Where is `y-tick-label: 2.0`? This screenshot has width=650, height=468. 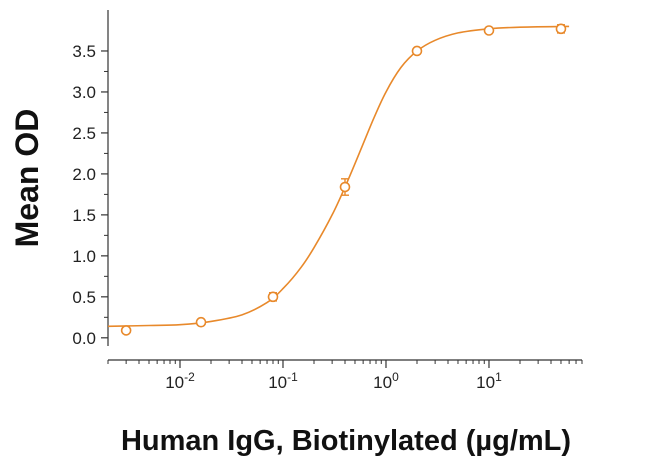 y-tick-label: 2.0 is located at coordinates (84, 174).